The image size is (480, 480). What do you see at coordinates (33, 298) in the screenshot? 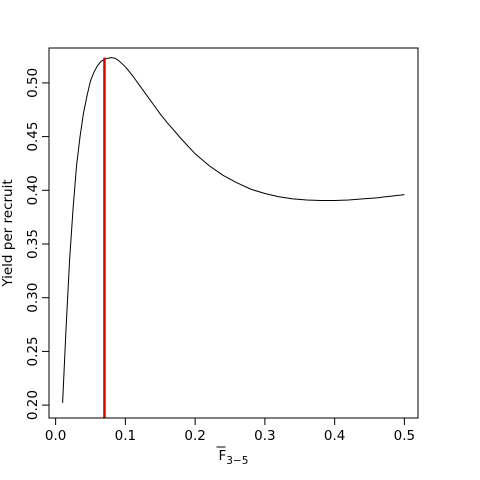
I see `y-tick-label: 0.30` at bounding box center [33, 298].